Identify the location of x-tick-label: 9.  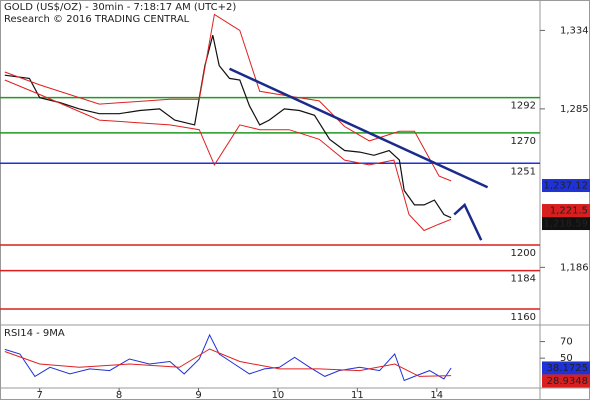
(198, 395).